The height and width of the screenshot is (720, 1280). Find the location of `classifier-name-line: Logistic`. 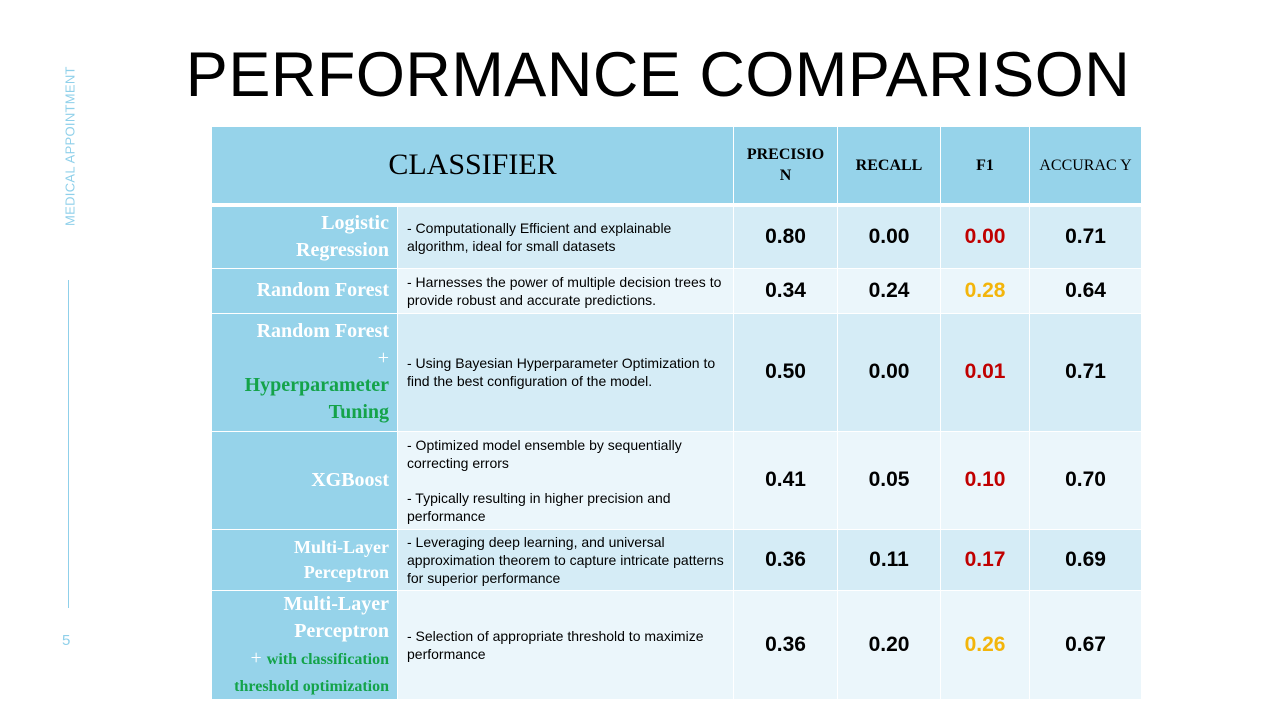

classifier-name-line: Logistic is located at coordinates (355, 223).